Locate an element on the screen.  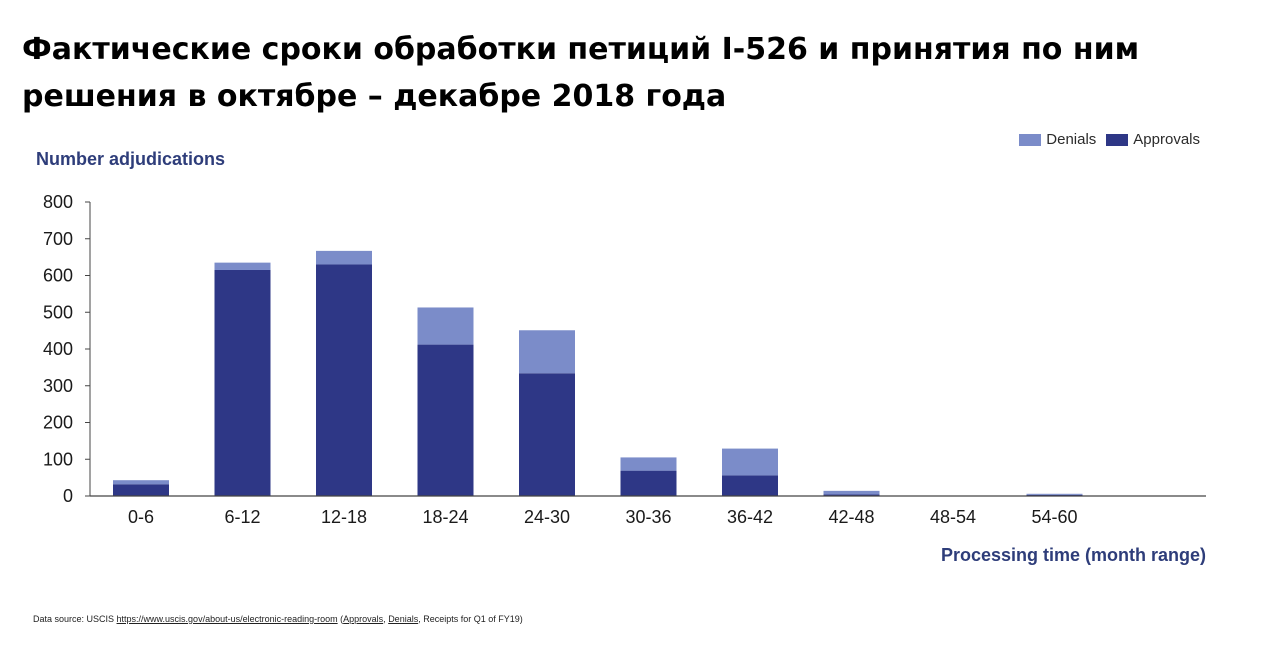
legend-swatch-approvals is located at coordinates (1117, 139).